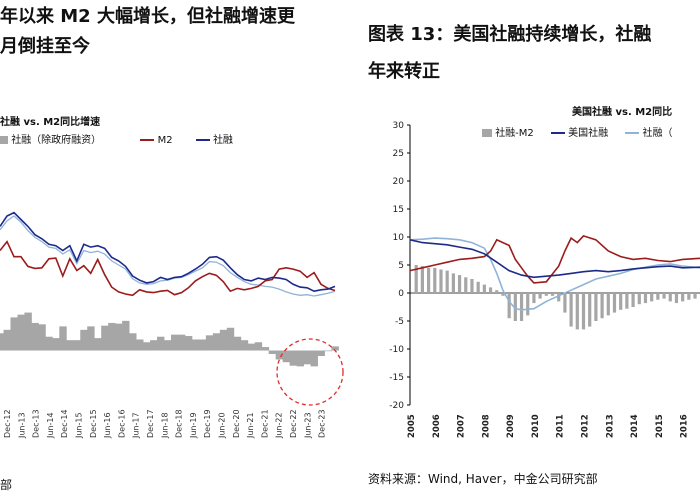  Describe the element at coordinates (486, 426) in the screenshot. I see `x-tick-label: 2008` at that location.